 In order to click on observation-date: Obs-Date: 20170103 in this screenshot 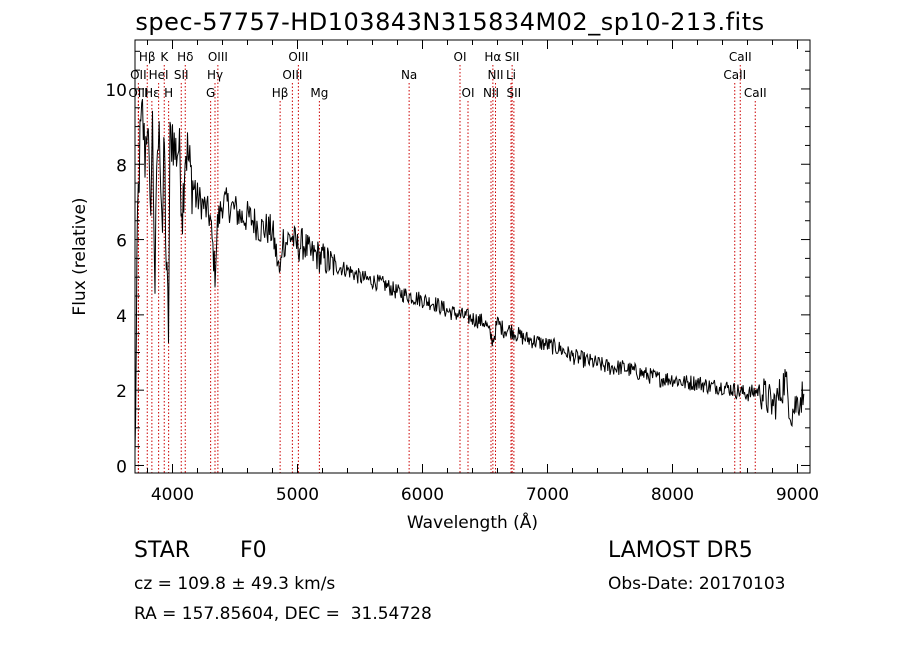, I will do `click(697, 584)`.